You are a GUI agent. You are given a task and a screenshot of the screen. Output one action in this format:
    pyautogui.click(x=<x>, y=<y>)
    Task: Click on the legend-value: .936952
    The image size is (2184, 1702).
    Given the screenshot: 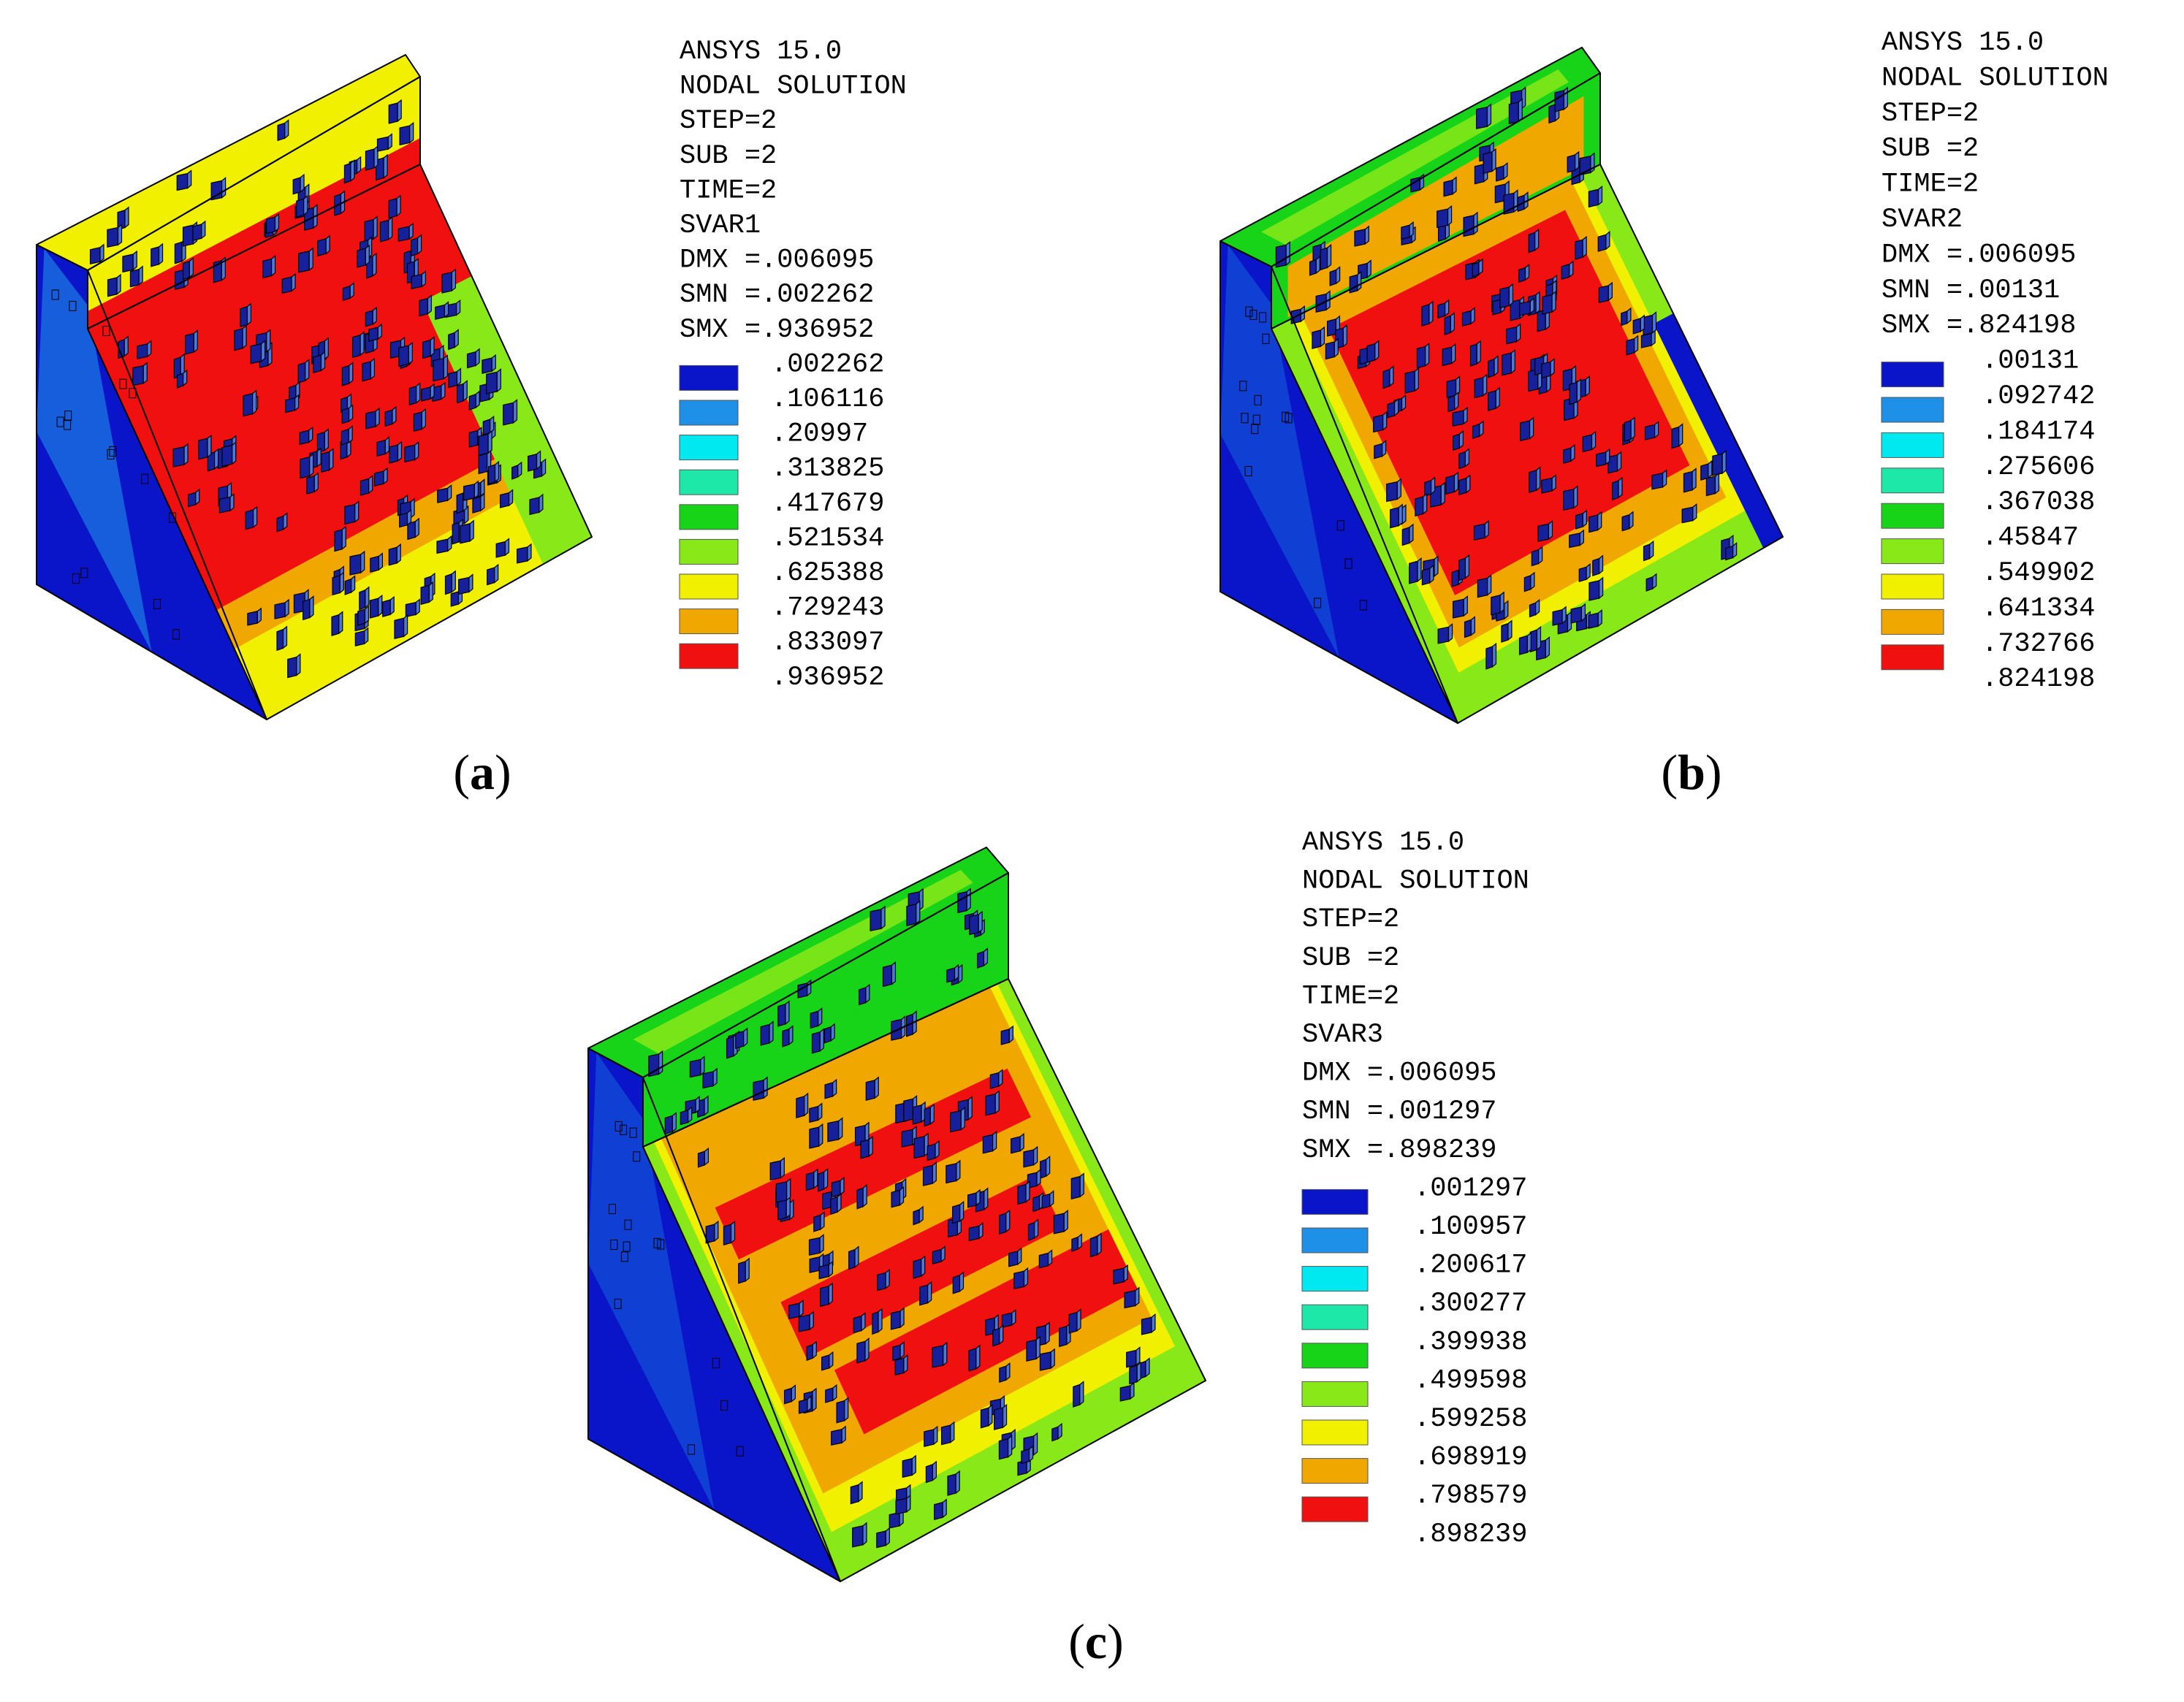 What is the action you would take?
    pyautogui.click(x=828, y=678)
    